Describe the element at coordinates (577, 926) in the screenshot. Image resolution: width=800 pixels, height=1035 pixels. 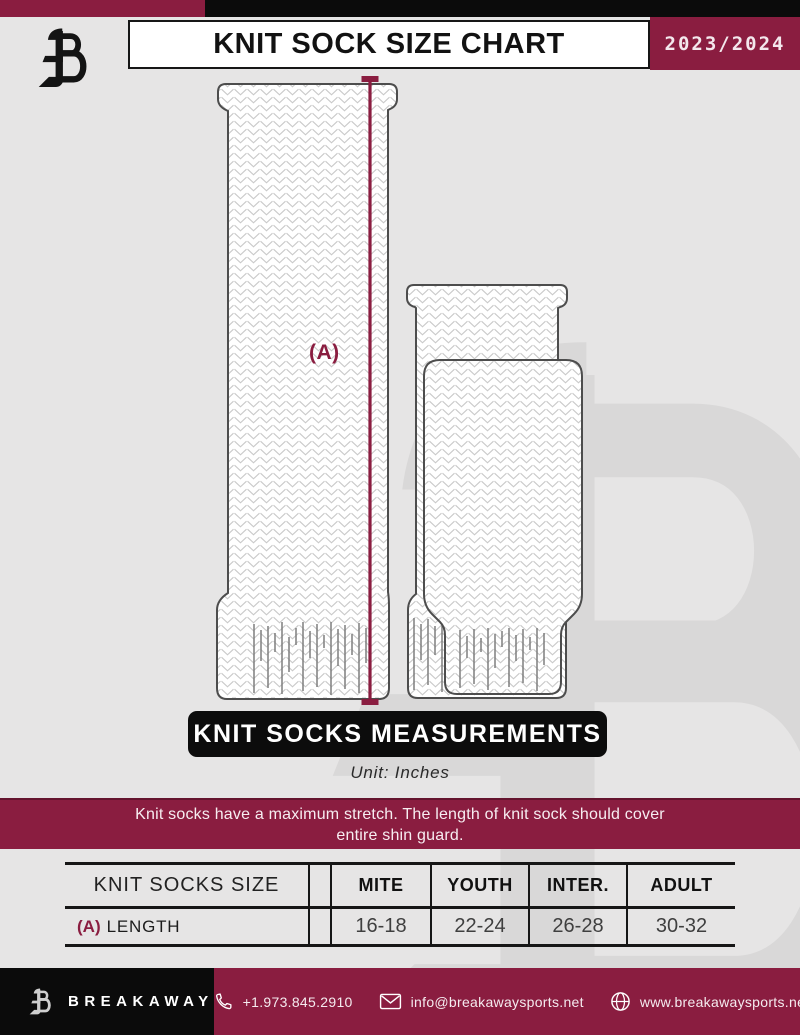
I see `value-inter: 26-28` at that location.